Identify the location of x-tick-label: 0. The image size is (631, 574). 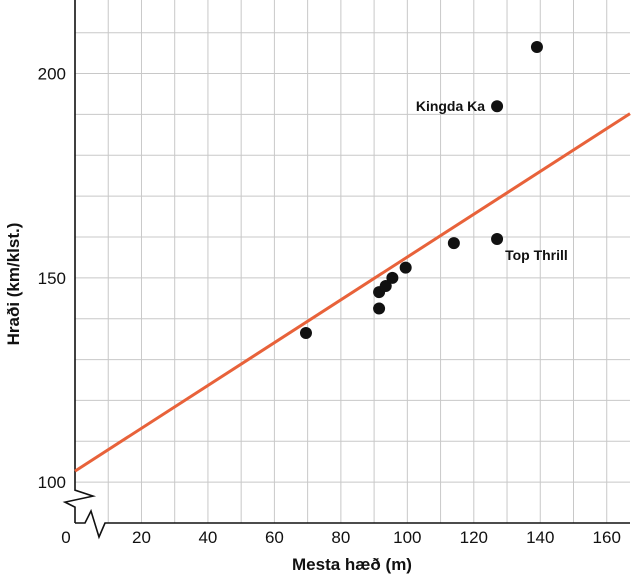
(65, 537).